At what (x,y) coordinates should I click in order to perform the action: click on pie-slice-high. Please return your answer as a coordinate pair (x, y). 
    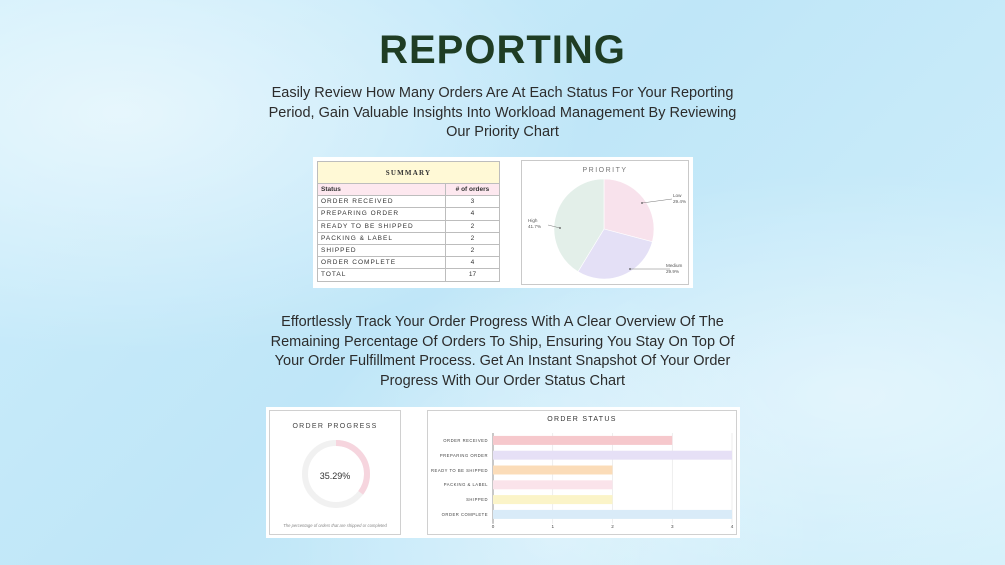
    Looking at the image, I should click on (579, 225).